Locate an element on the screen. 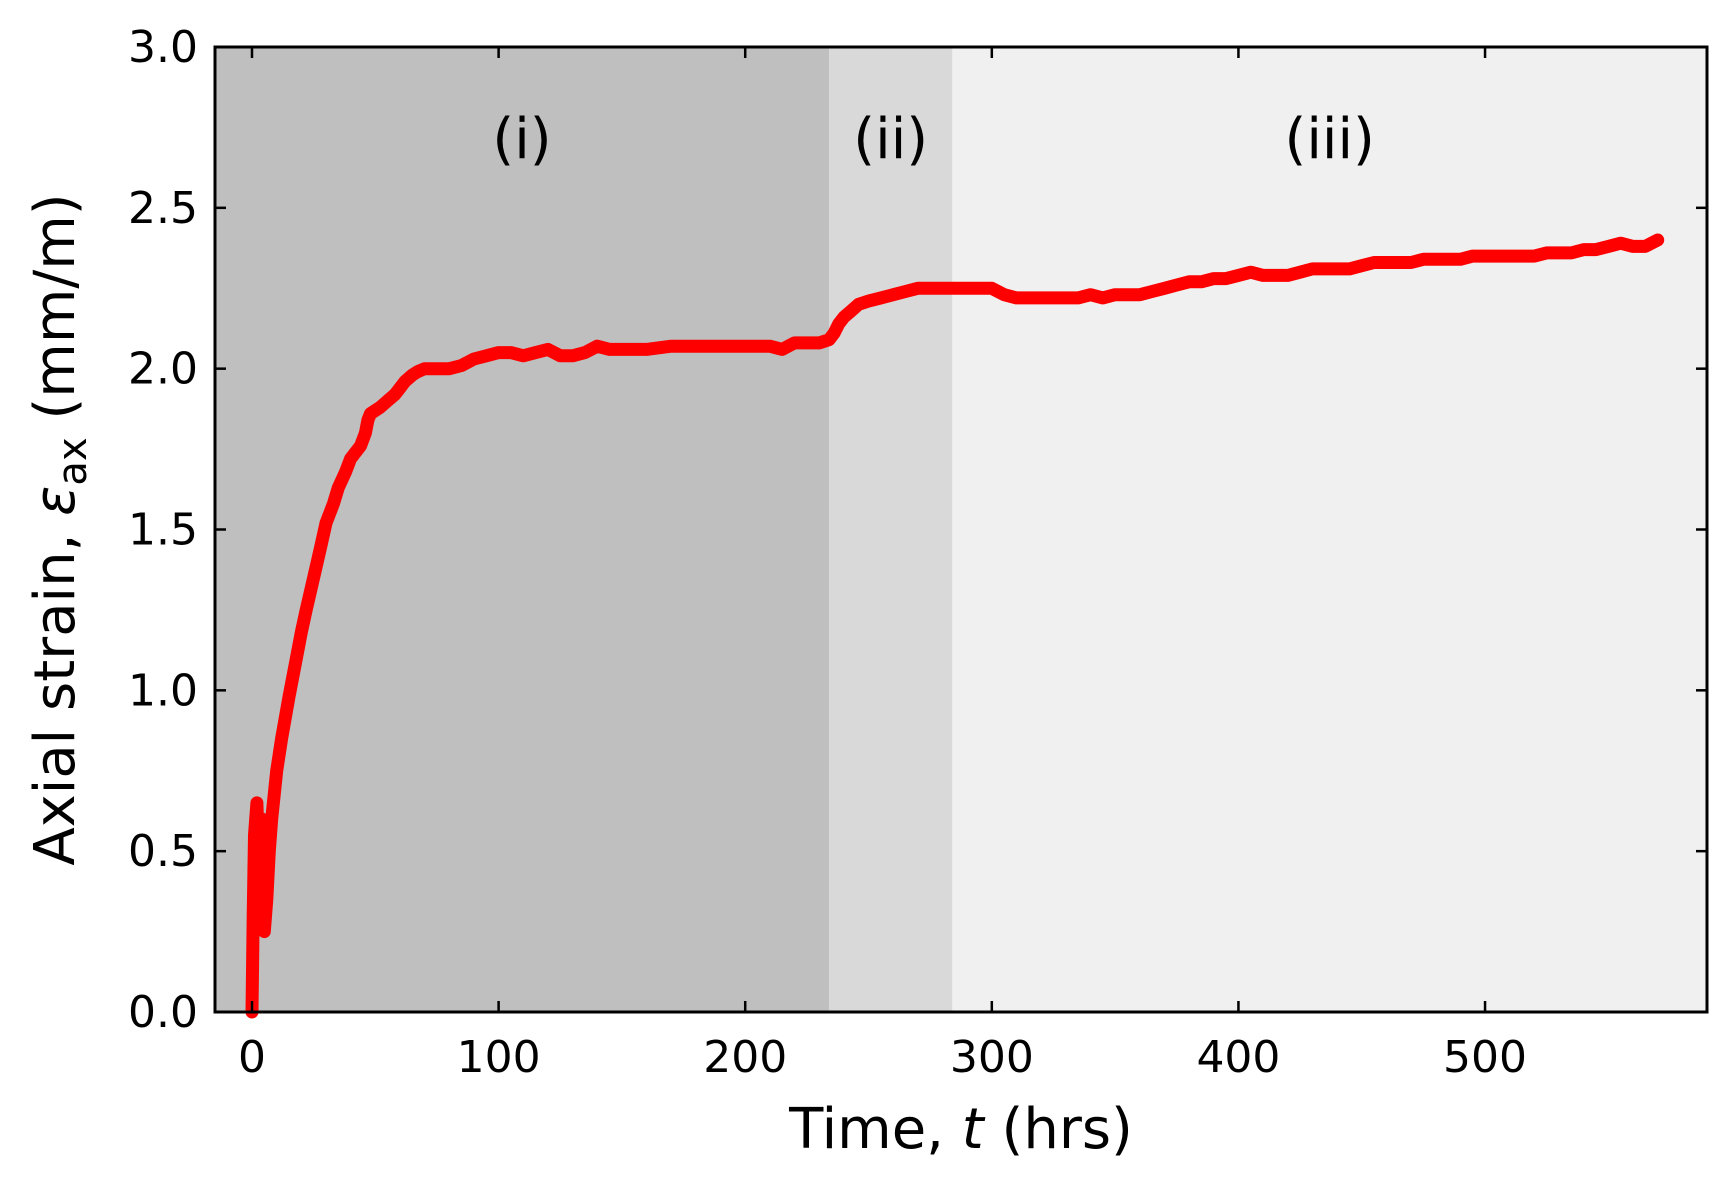 The image size is (1728, 1179). y-tick-label: 1.5 is located at coordinates (163, 530).